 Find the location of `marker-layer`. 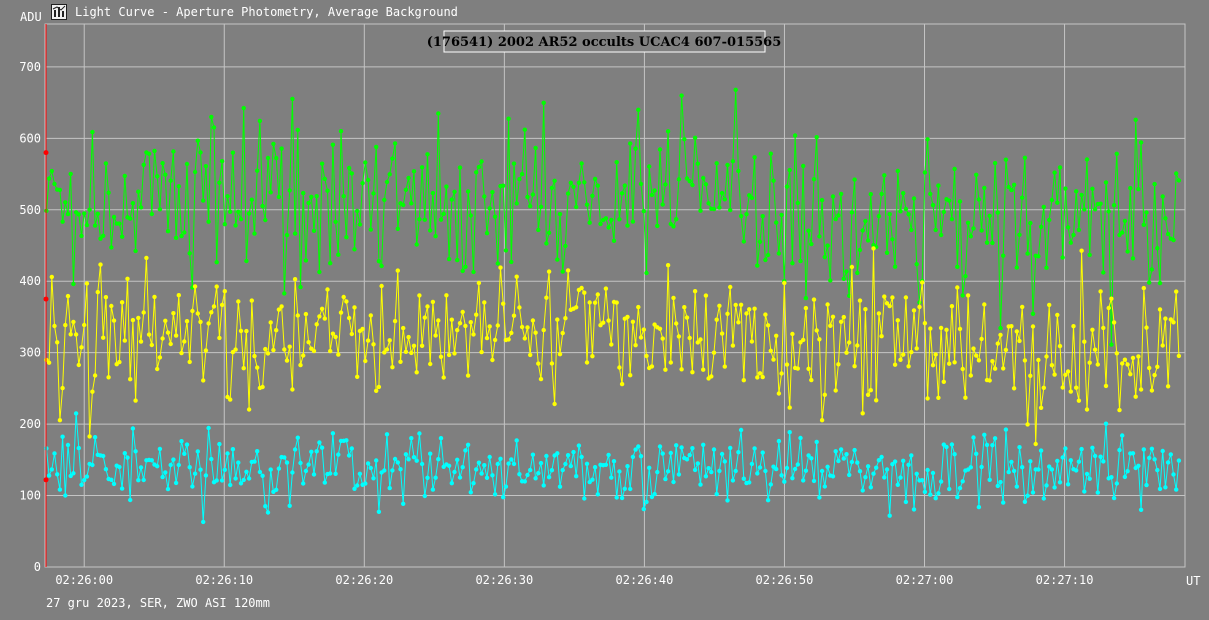

marker-layer is located at coordinates (46, 295).